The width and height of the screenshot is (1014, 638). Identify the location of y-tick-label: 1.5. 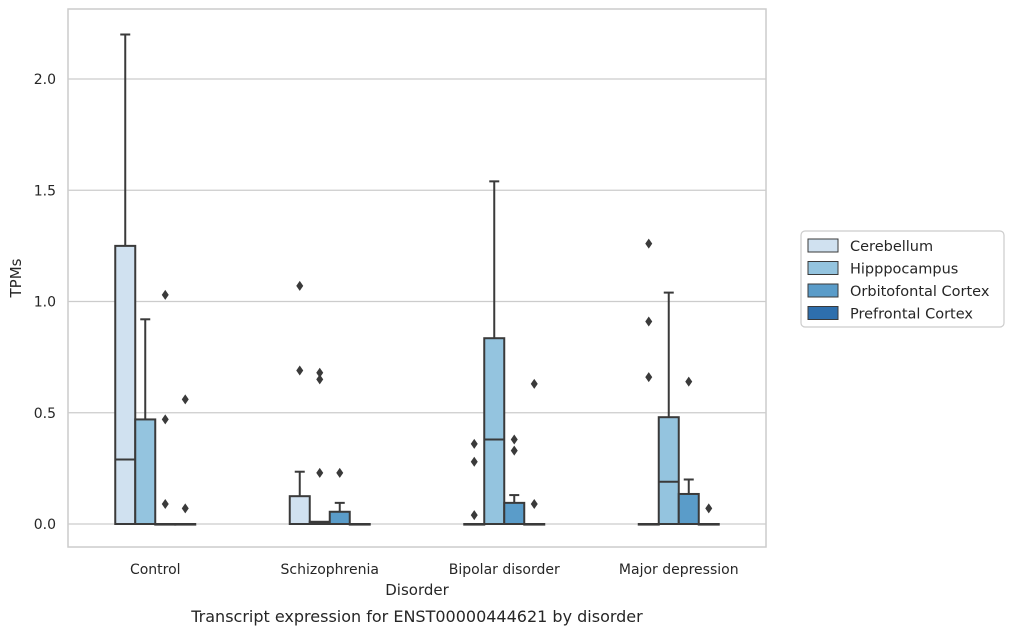
(45, 191).